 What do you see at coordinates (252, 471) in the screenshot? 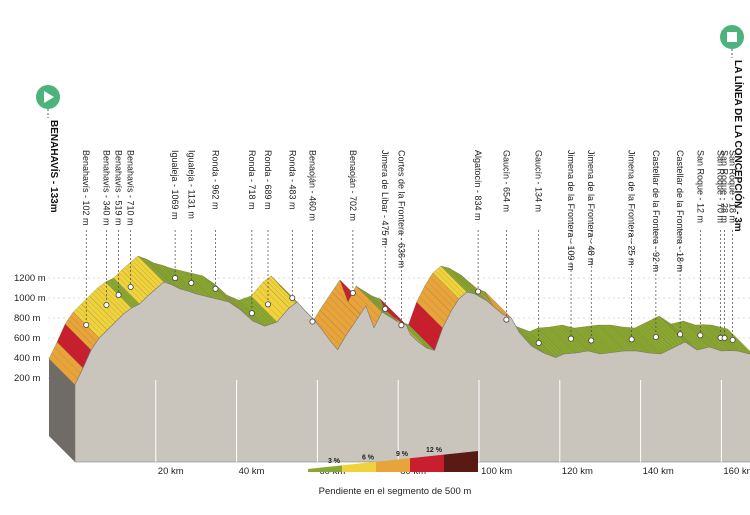
I see `x-tick-label: 40 km` at bounding box center [252, 471].